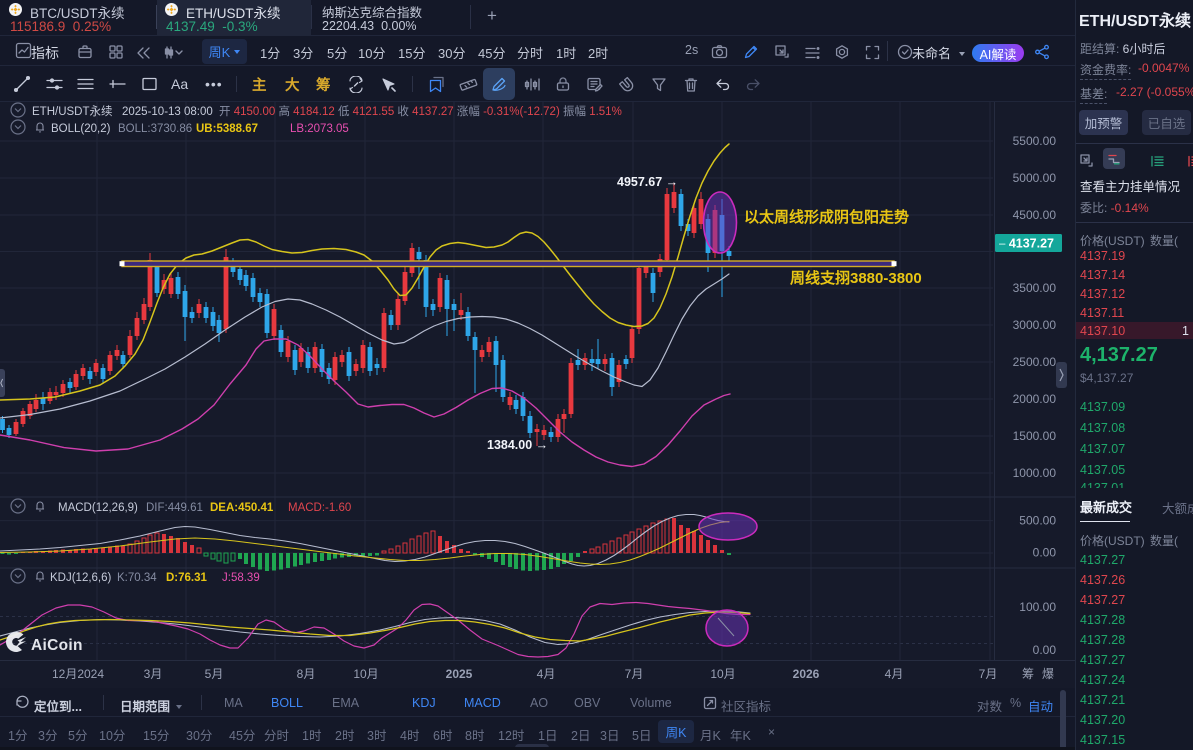 The width and height of the screenshot is (1193, 750). I want to click on svg-text: 500.00, so click(1037, 521).